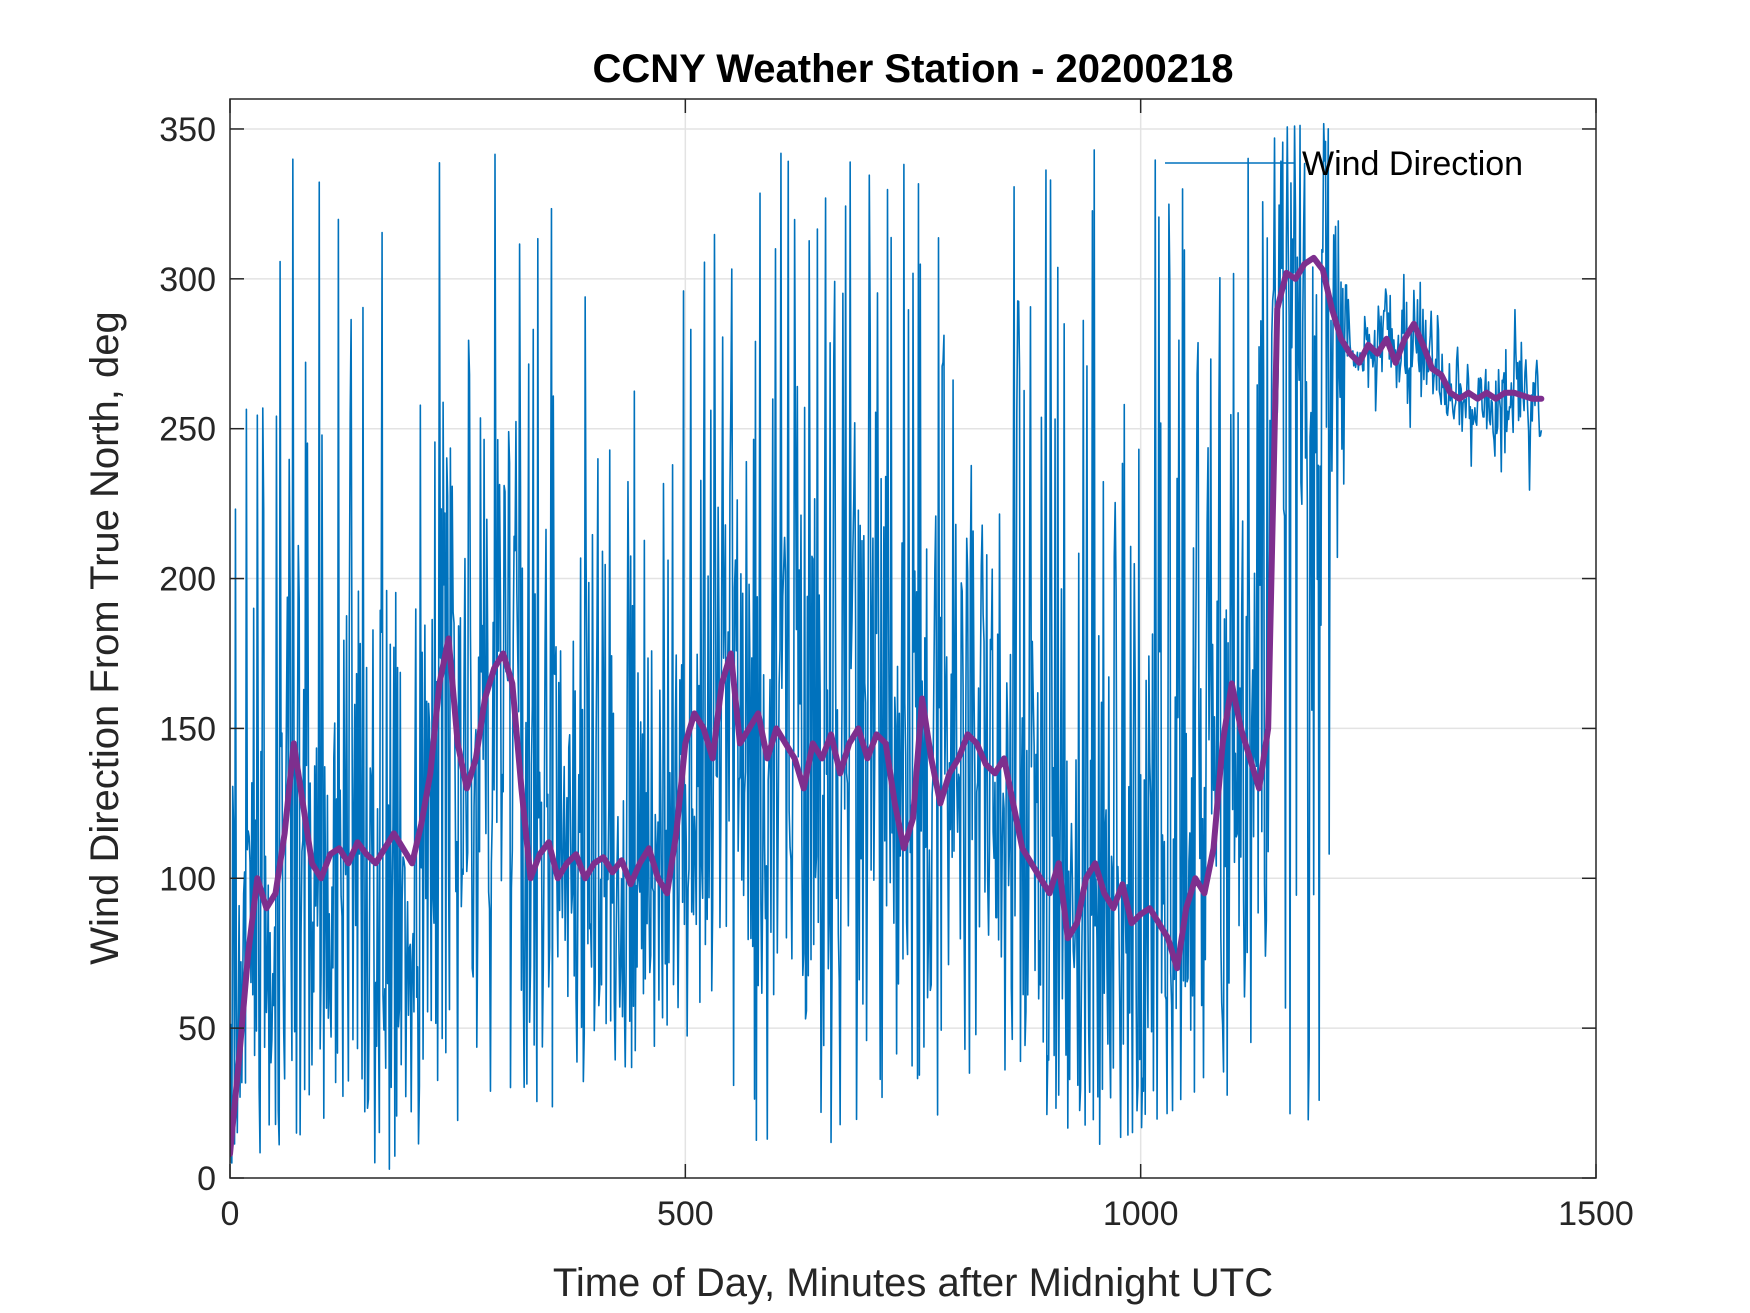 This screenshot has height=1313, width=1750. What do you see at coordinates (187, 654) in the screenshot?
I see `y-axis-tick-labels: 0 50 100 150 200 250 300 350` at bounding box center [187, 654].